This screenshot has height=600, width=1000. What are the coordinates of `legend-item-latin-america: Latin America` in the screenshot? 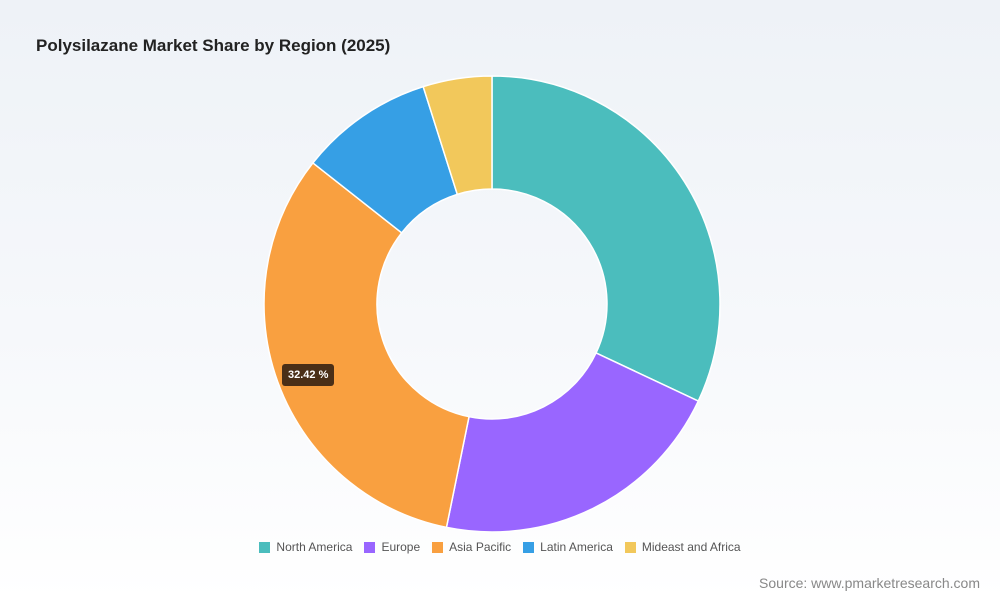 It's located at (568, 547).